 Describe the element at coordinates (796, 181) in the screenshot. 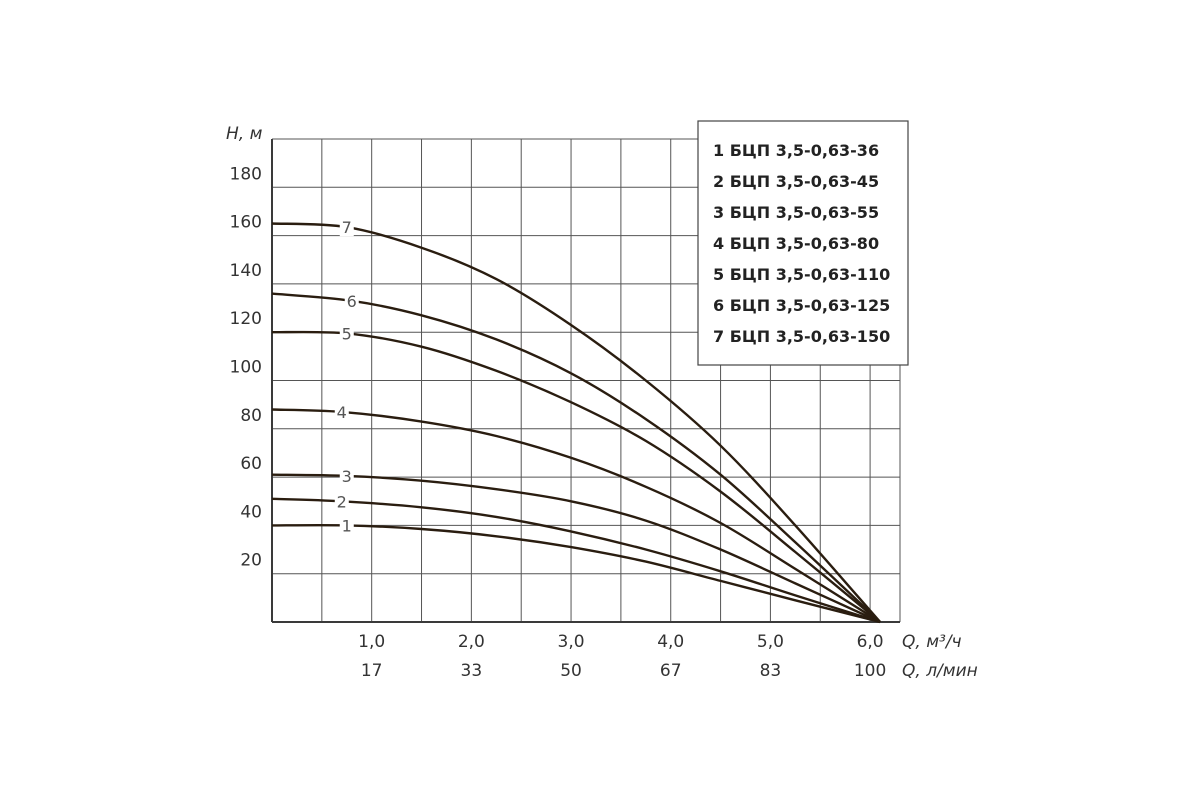

I see `legend-entry: 2 БЦП 3,5-0,63-45` at that location.